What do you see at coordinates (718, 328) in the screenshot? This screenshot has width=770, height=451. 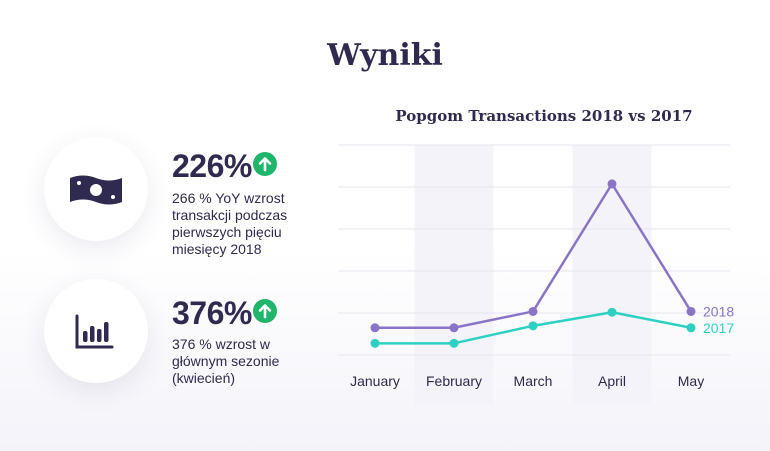 I see `series-label-2017: 2017` at bounding box center [718, 328].